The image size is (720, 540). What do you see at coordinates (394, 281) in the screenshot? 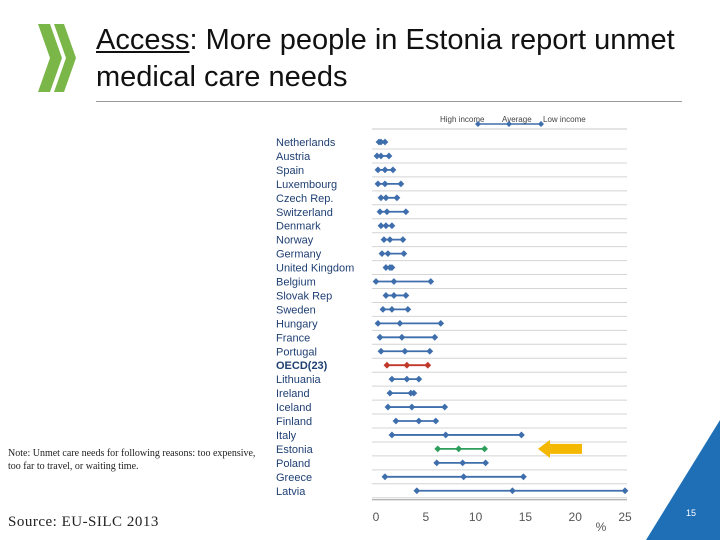
I see `marker-average-belgium` at bounding box center [394, 281].